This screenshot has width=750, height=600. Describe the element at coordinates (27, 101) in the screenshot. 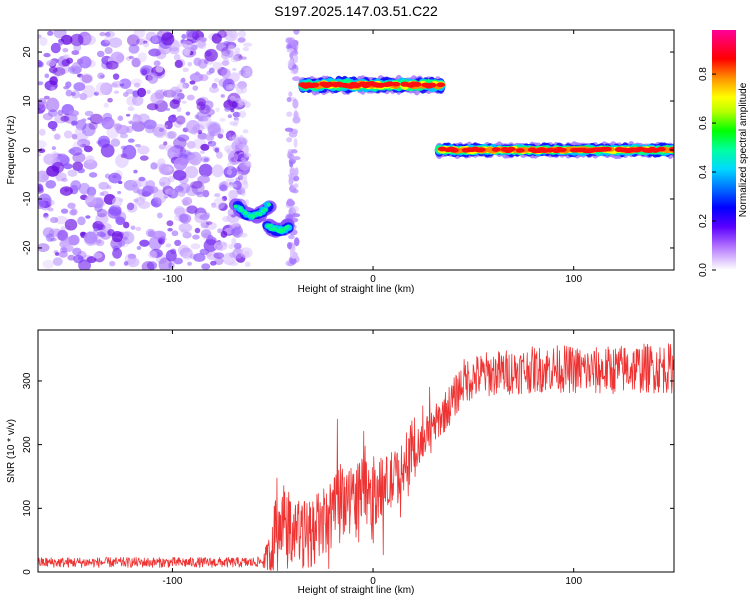

I see `heatmap-y-tick-label: 10` at that location.